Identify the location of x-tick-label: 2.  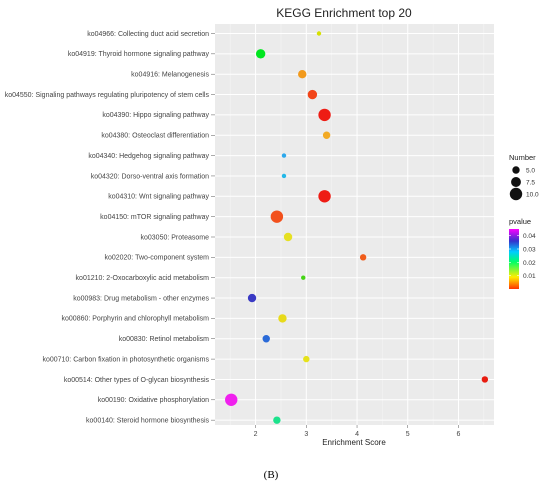
(256, 434).